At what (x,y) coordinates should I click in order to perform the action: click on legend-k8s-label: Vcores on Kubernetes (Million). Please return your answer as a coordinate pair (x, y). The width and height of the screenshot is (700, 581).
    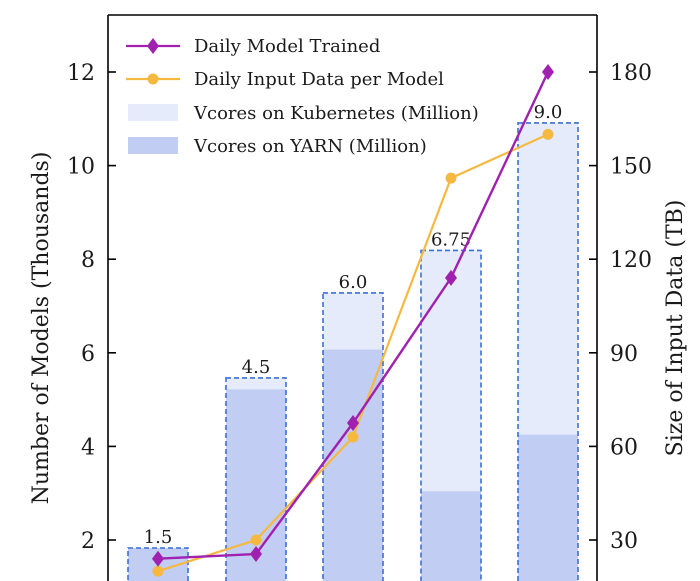
    Looking at the image, I should click on (336, 113).